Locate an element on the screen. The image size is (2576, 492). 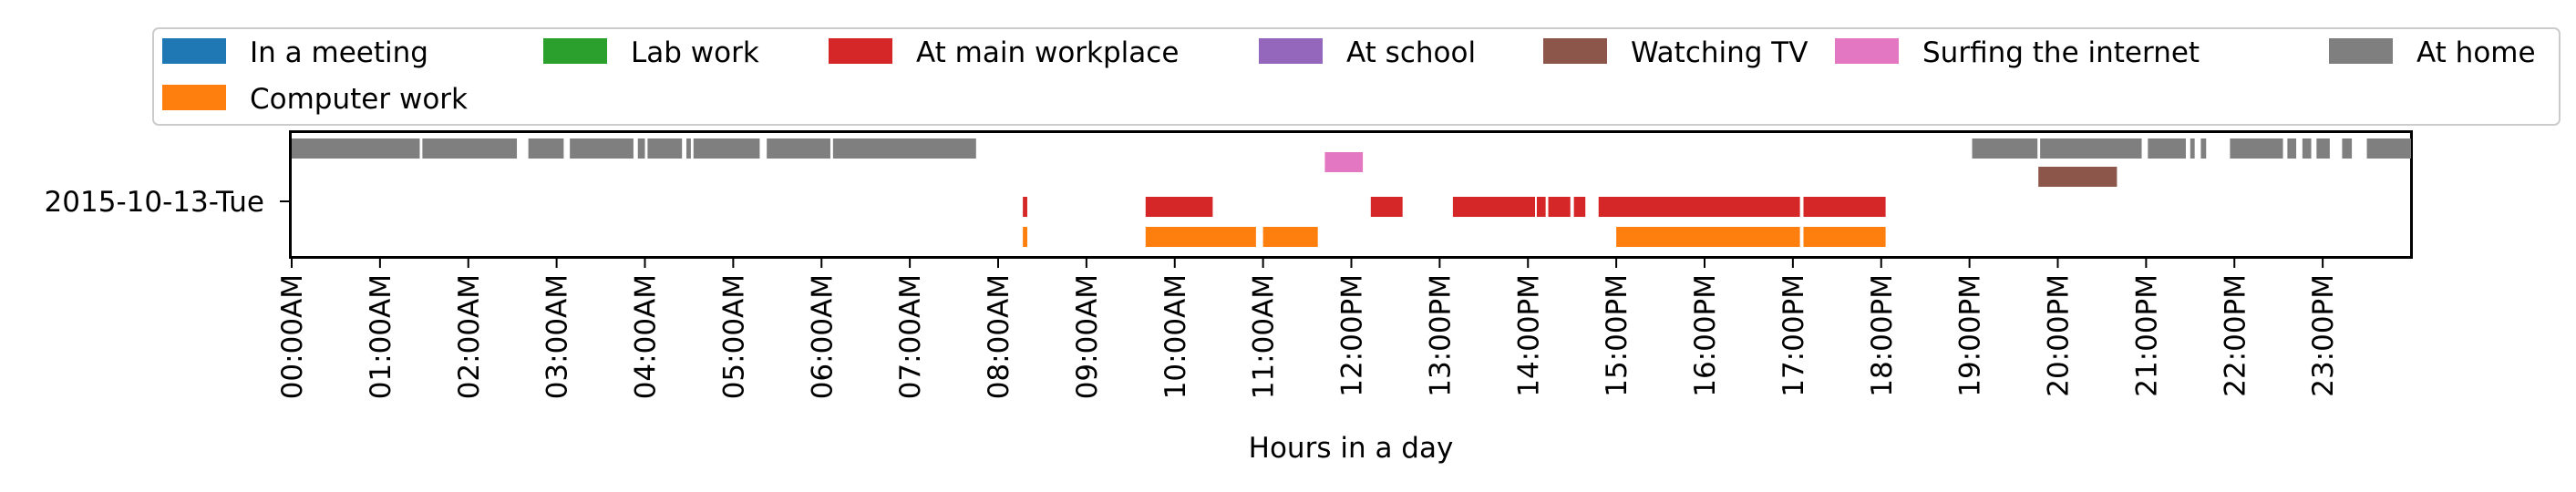
y-axis: 2015-10-13-Tue is located at coordinates (168, 203).